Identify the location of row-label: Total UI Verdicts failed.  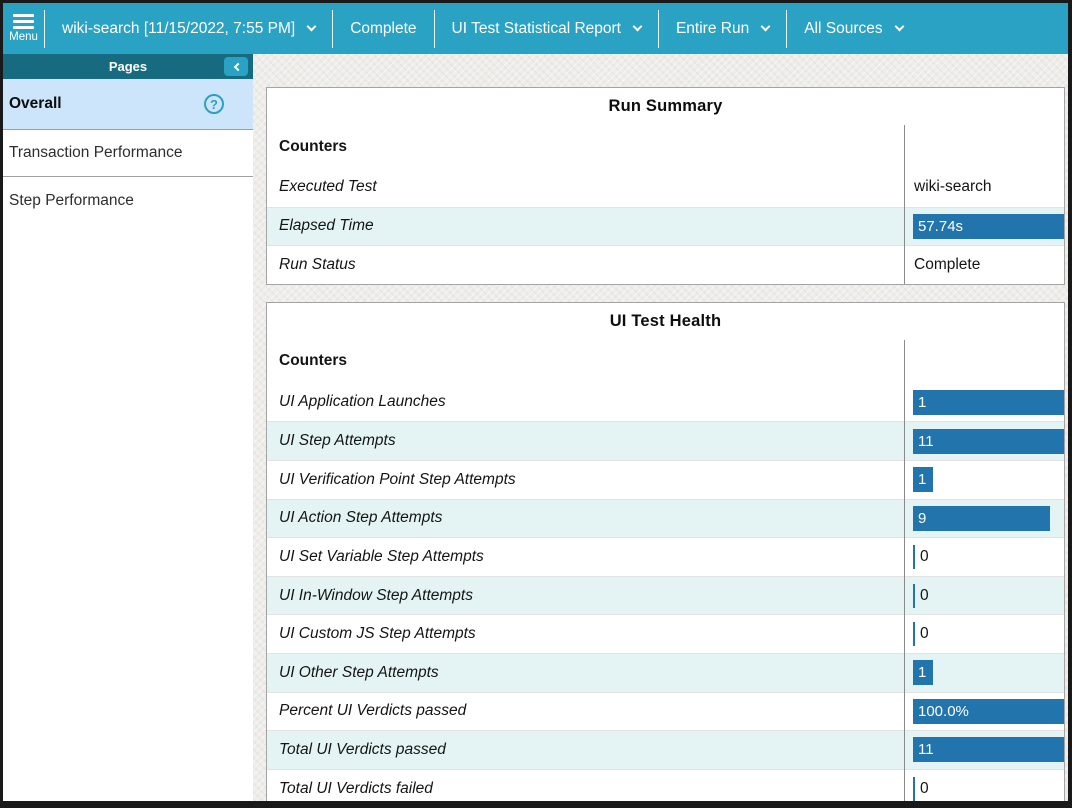
(356, 788).